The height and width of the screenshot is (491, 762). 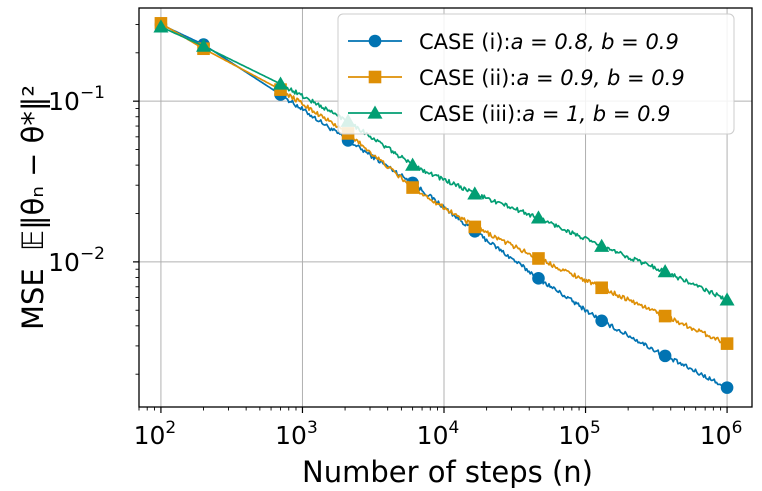 I want to click on x-tick-label: 102, so click(x=155, y=434).